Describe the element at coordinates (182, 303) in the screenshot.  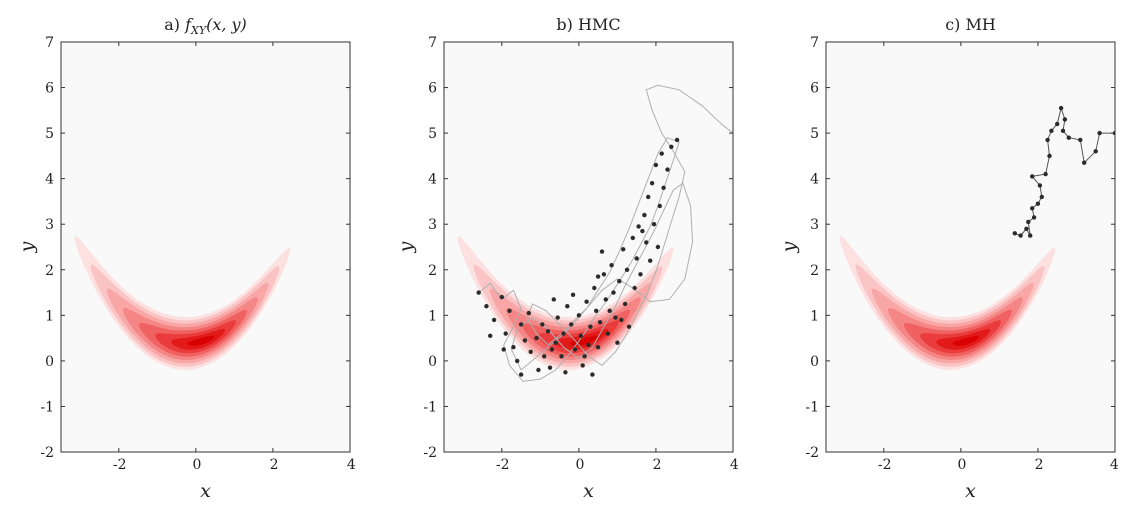
I see `density-contours` at that location.